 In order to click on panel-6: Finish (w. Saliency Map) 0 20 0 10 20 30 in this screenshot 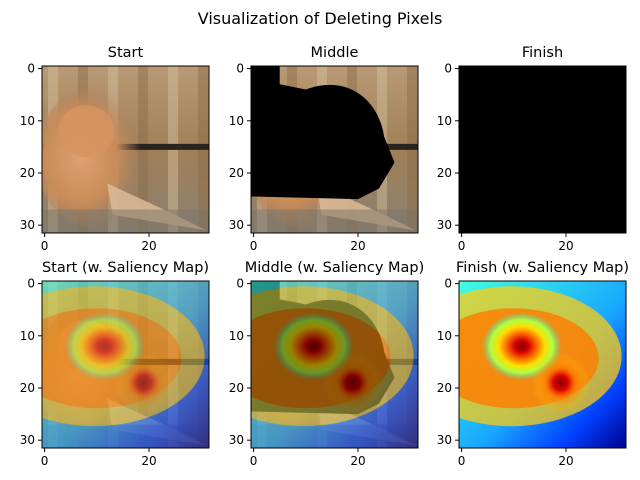, I will do `click(533, 364)`.